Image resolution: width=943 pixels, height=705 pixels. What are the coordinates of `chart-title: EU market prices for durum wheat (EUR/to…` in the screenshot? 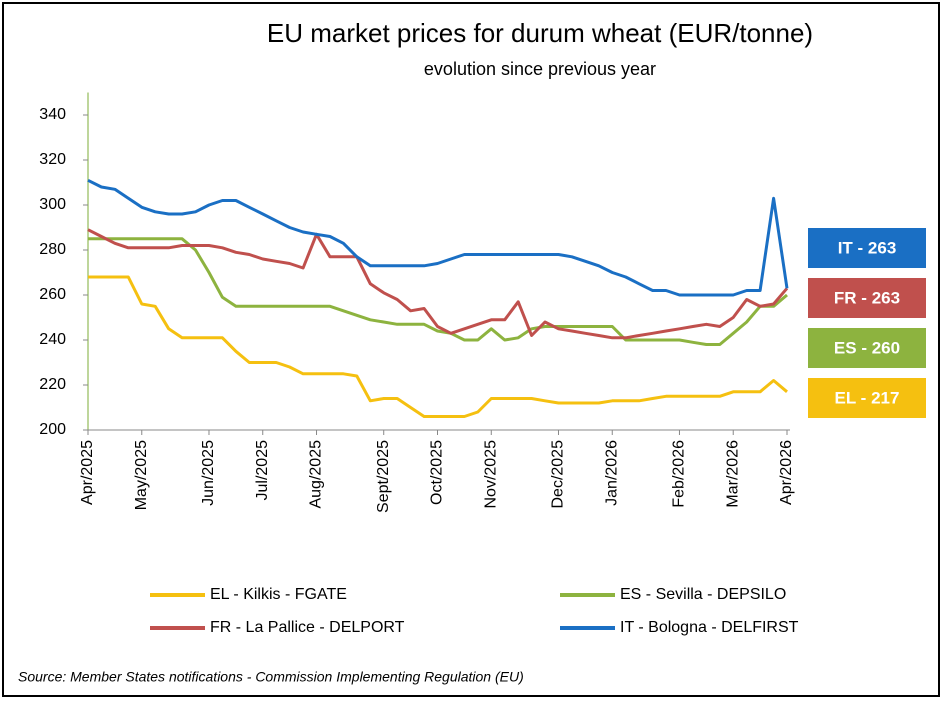 It's located at (540, 33).